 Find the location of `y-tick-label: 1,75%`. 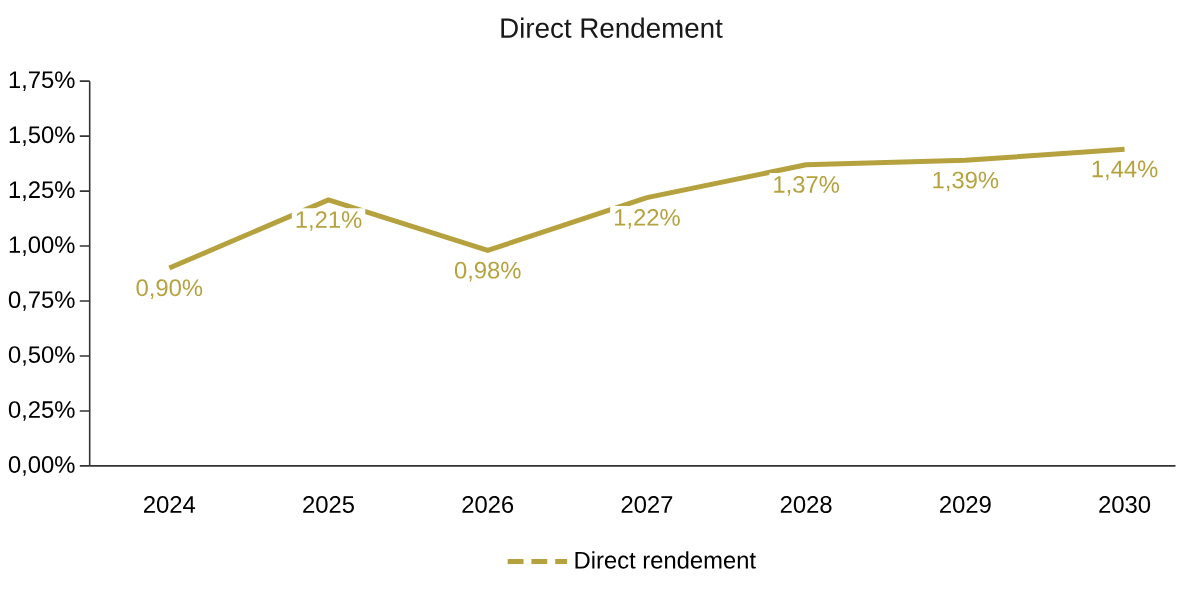

y-tick-label: 1,75% is located at coordinates (42, 81).